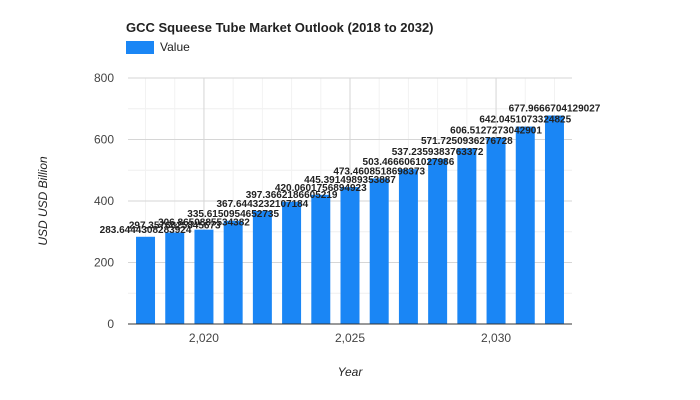  What do you see at coordinates (351, 372) in the screenshot?
I see `x-axis-title: Year` at bounding box center [351, 372].